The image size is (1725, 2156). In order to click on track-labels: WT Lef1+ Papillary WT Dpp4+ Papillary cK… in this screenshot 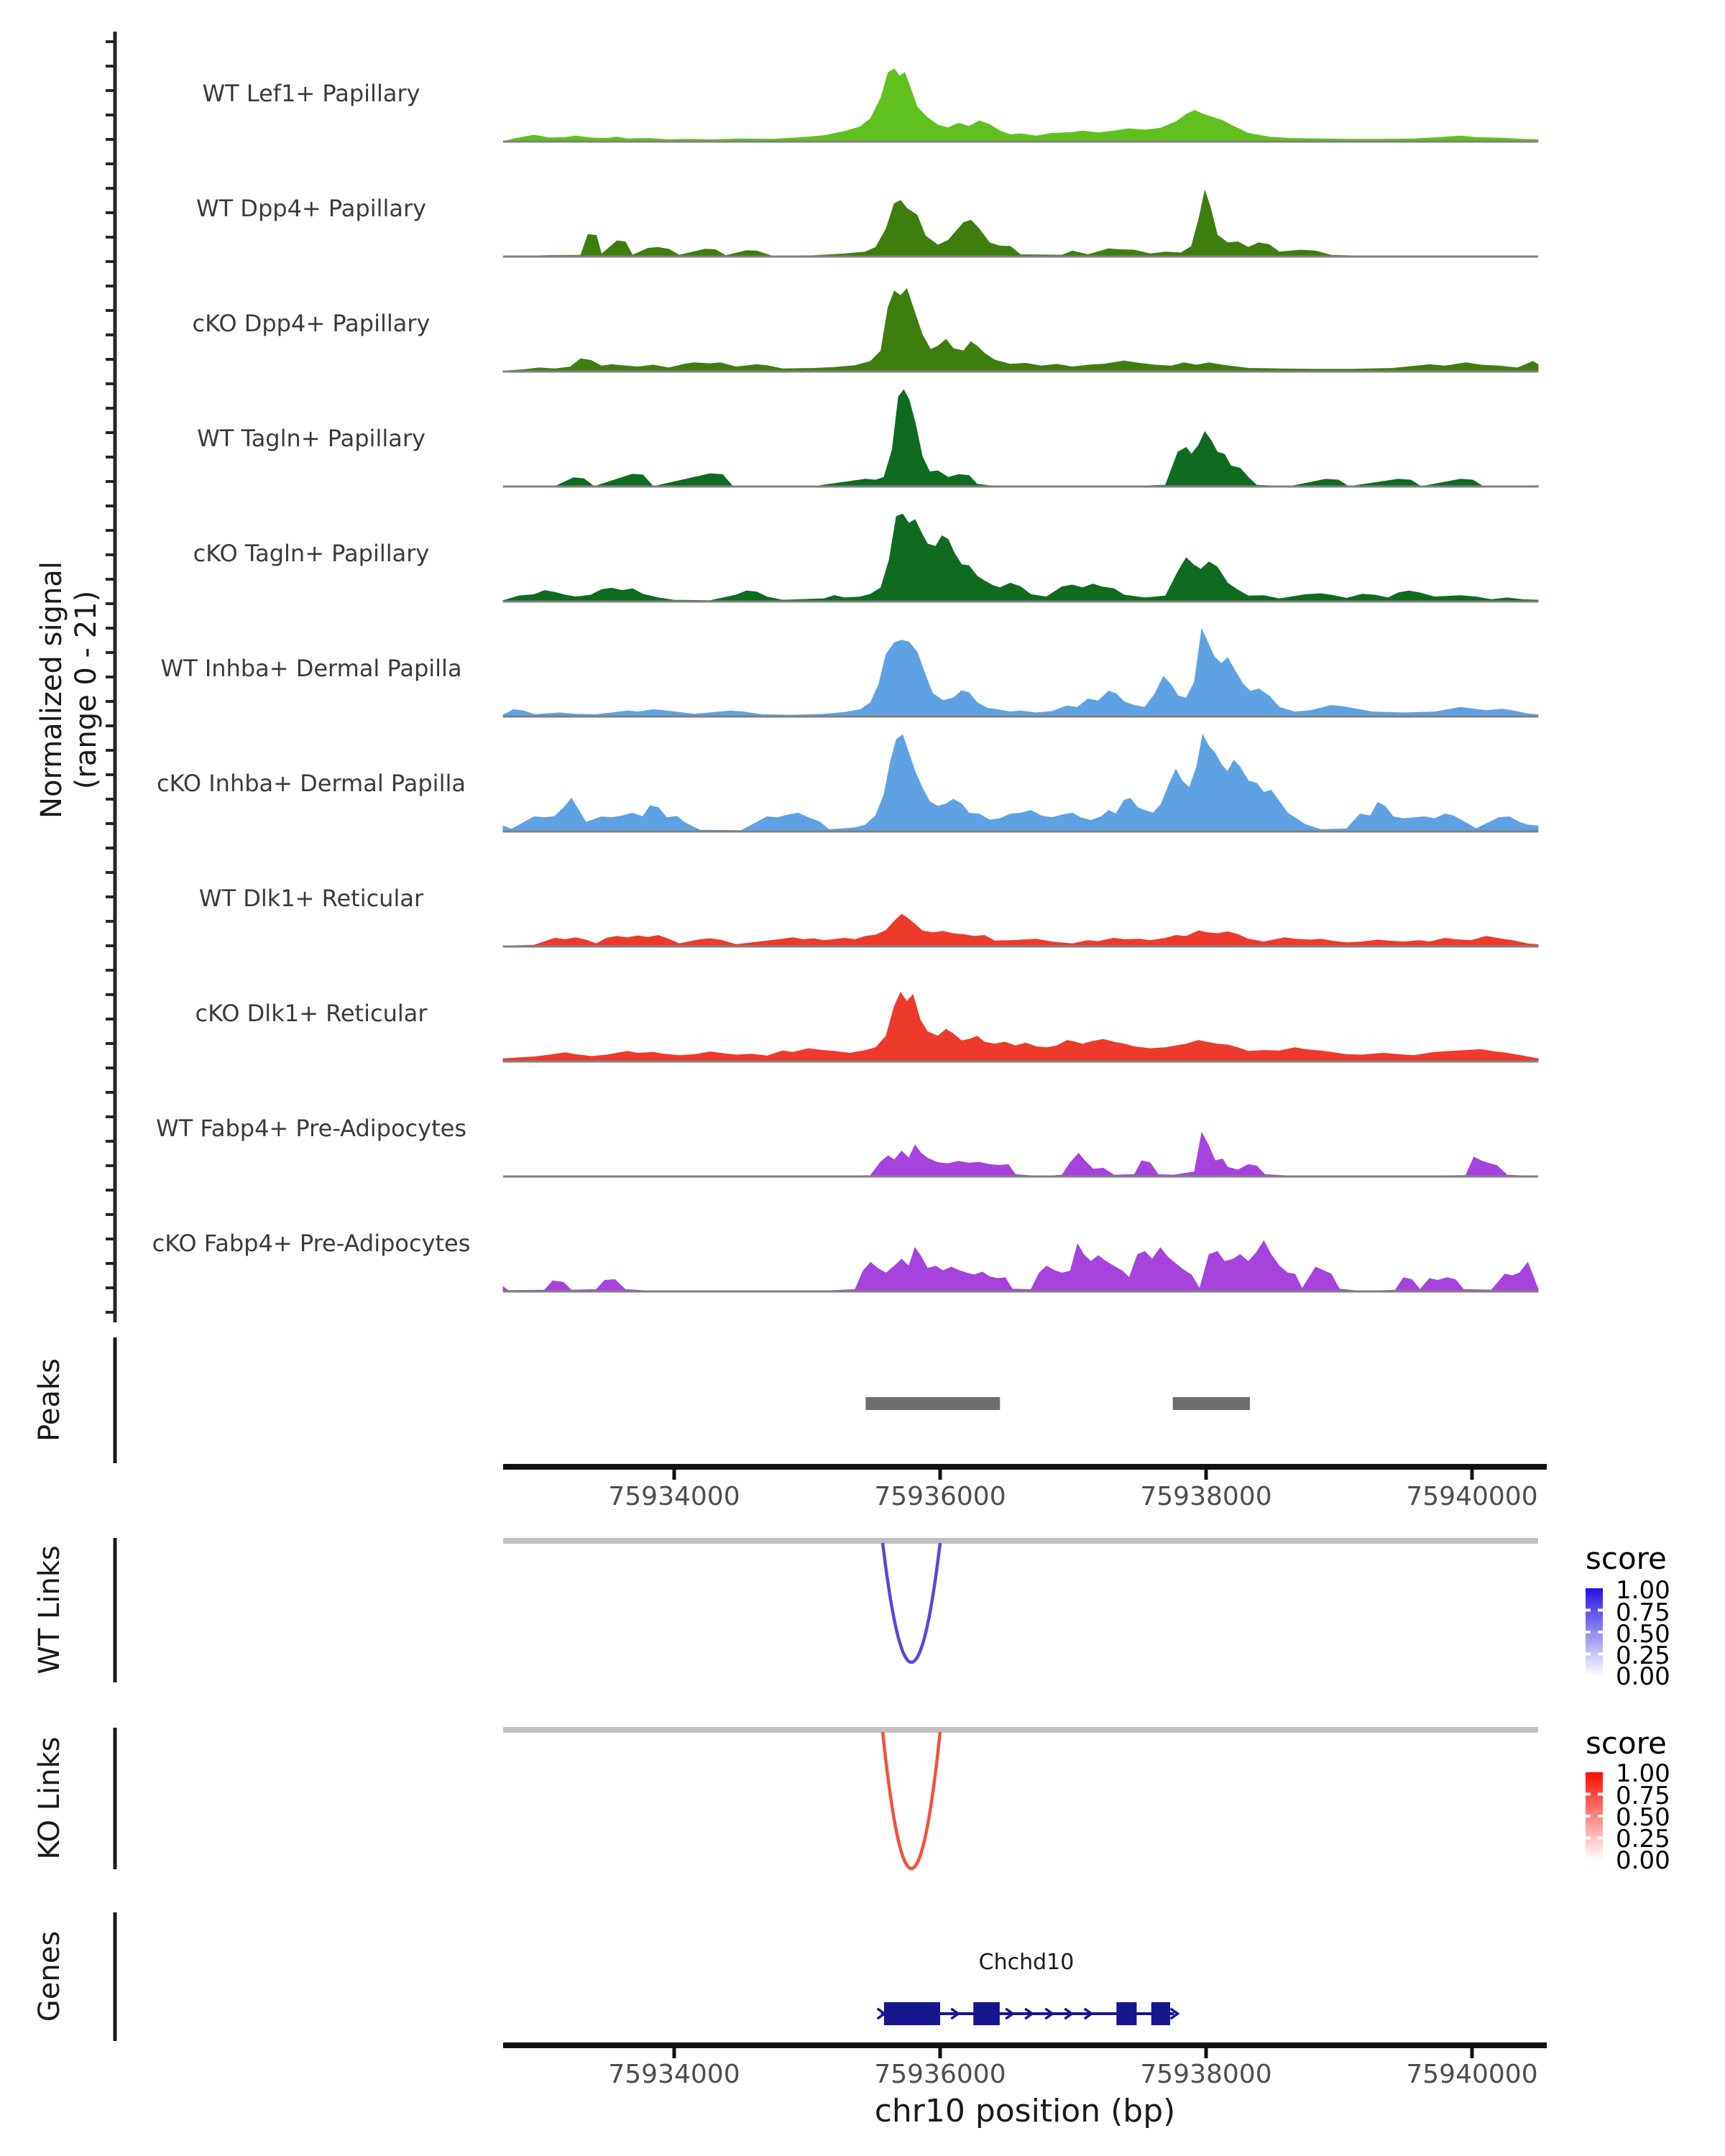, I will do `click(311, 668)`.